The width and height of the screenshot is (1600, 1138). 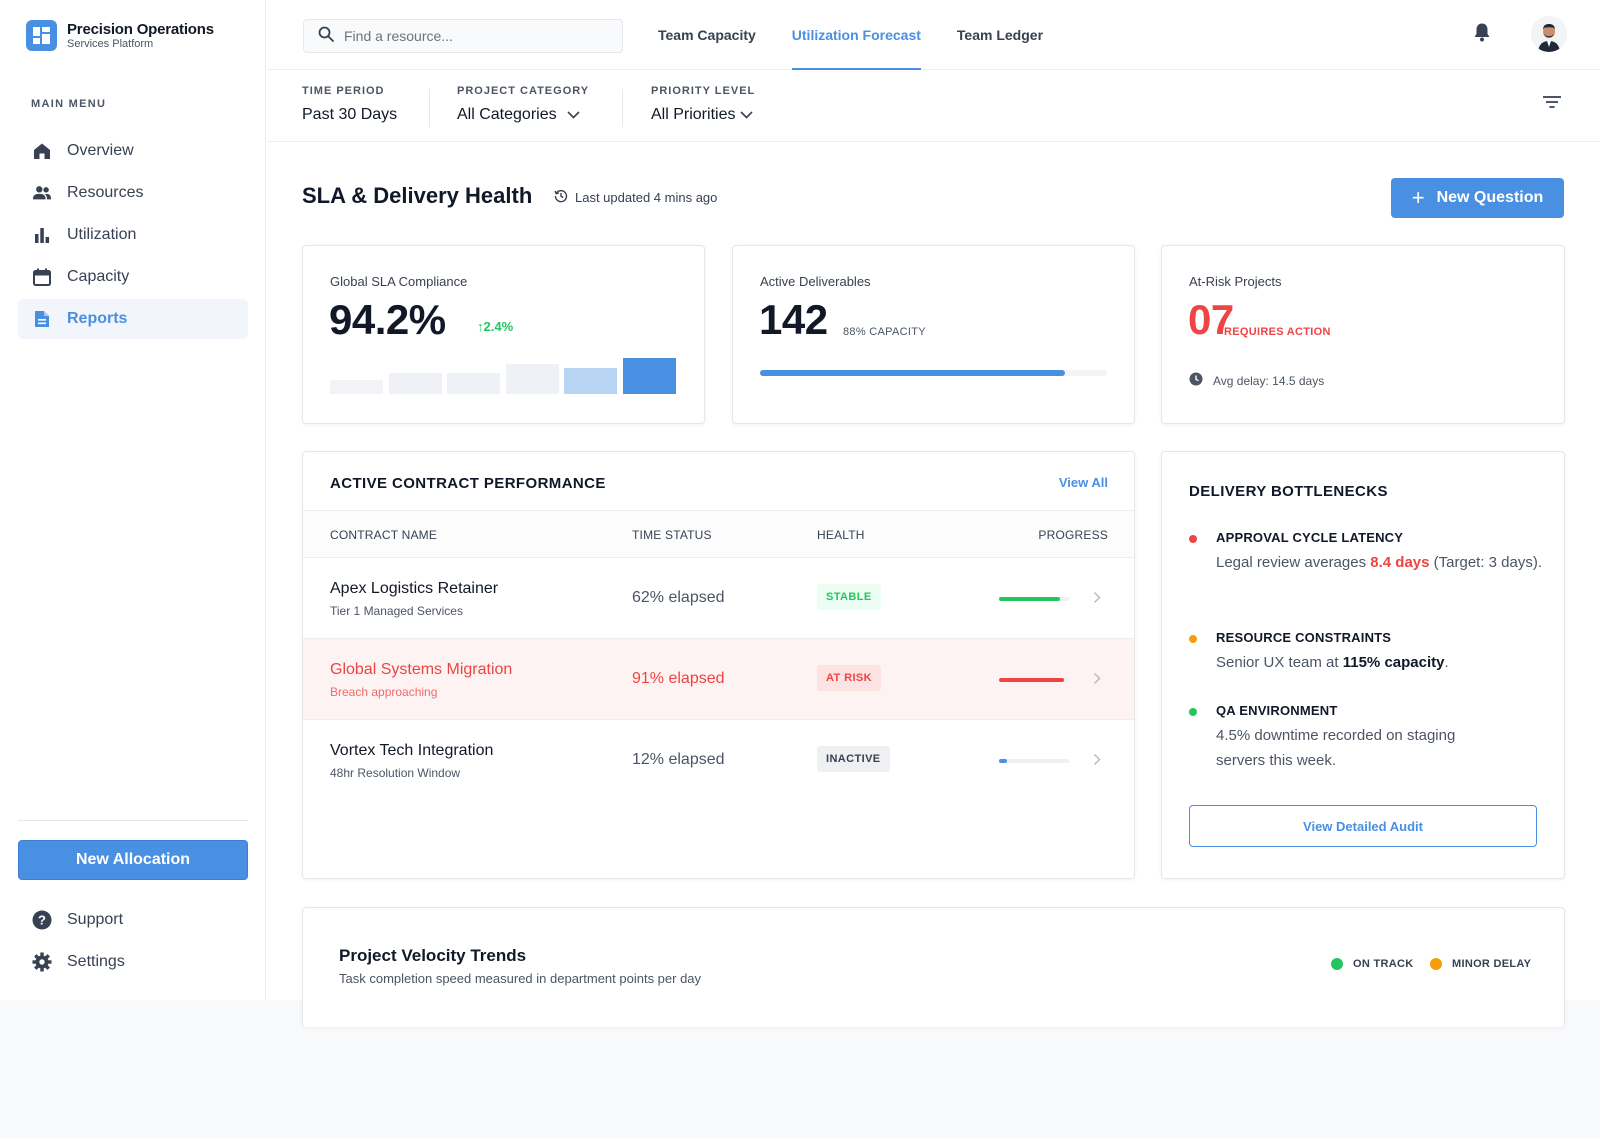 What do you see at coordinates (1000, 35) in the screenshot?
I see `tab-team-ledger: Team Ledger` at bounding box center [1000, 35].